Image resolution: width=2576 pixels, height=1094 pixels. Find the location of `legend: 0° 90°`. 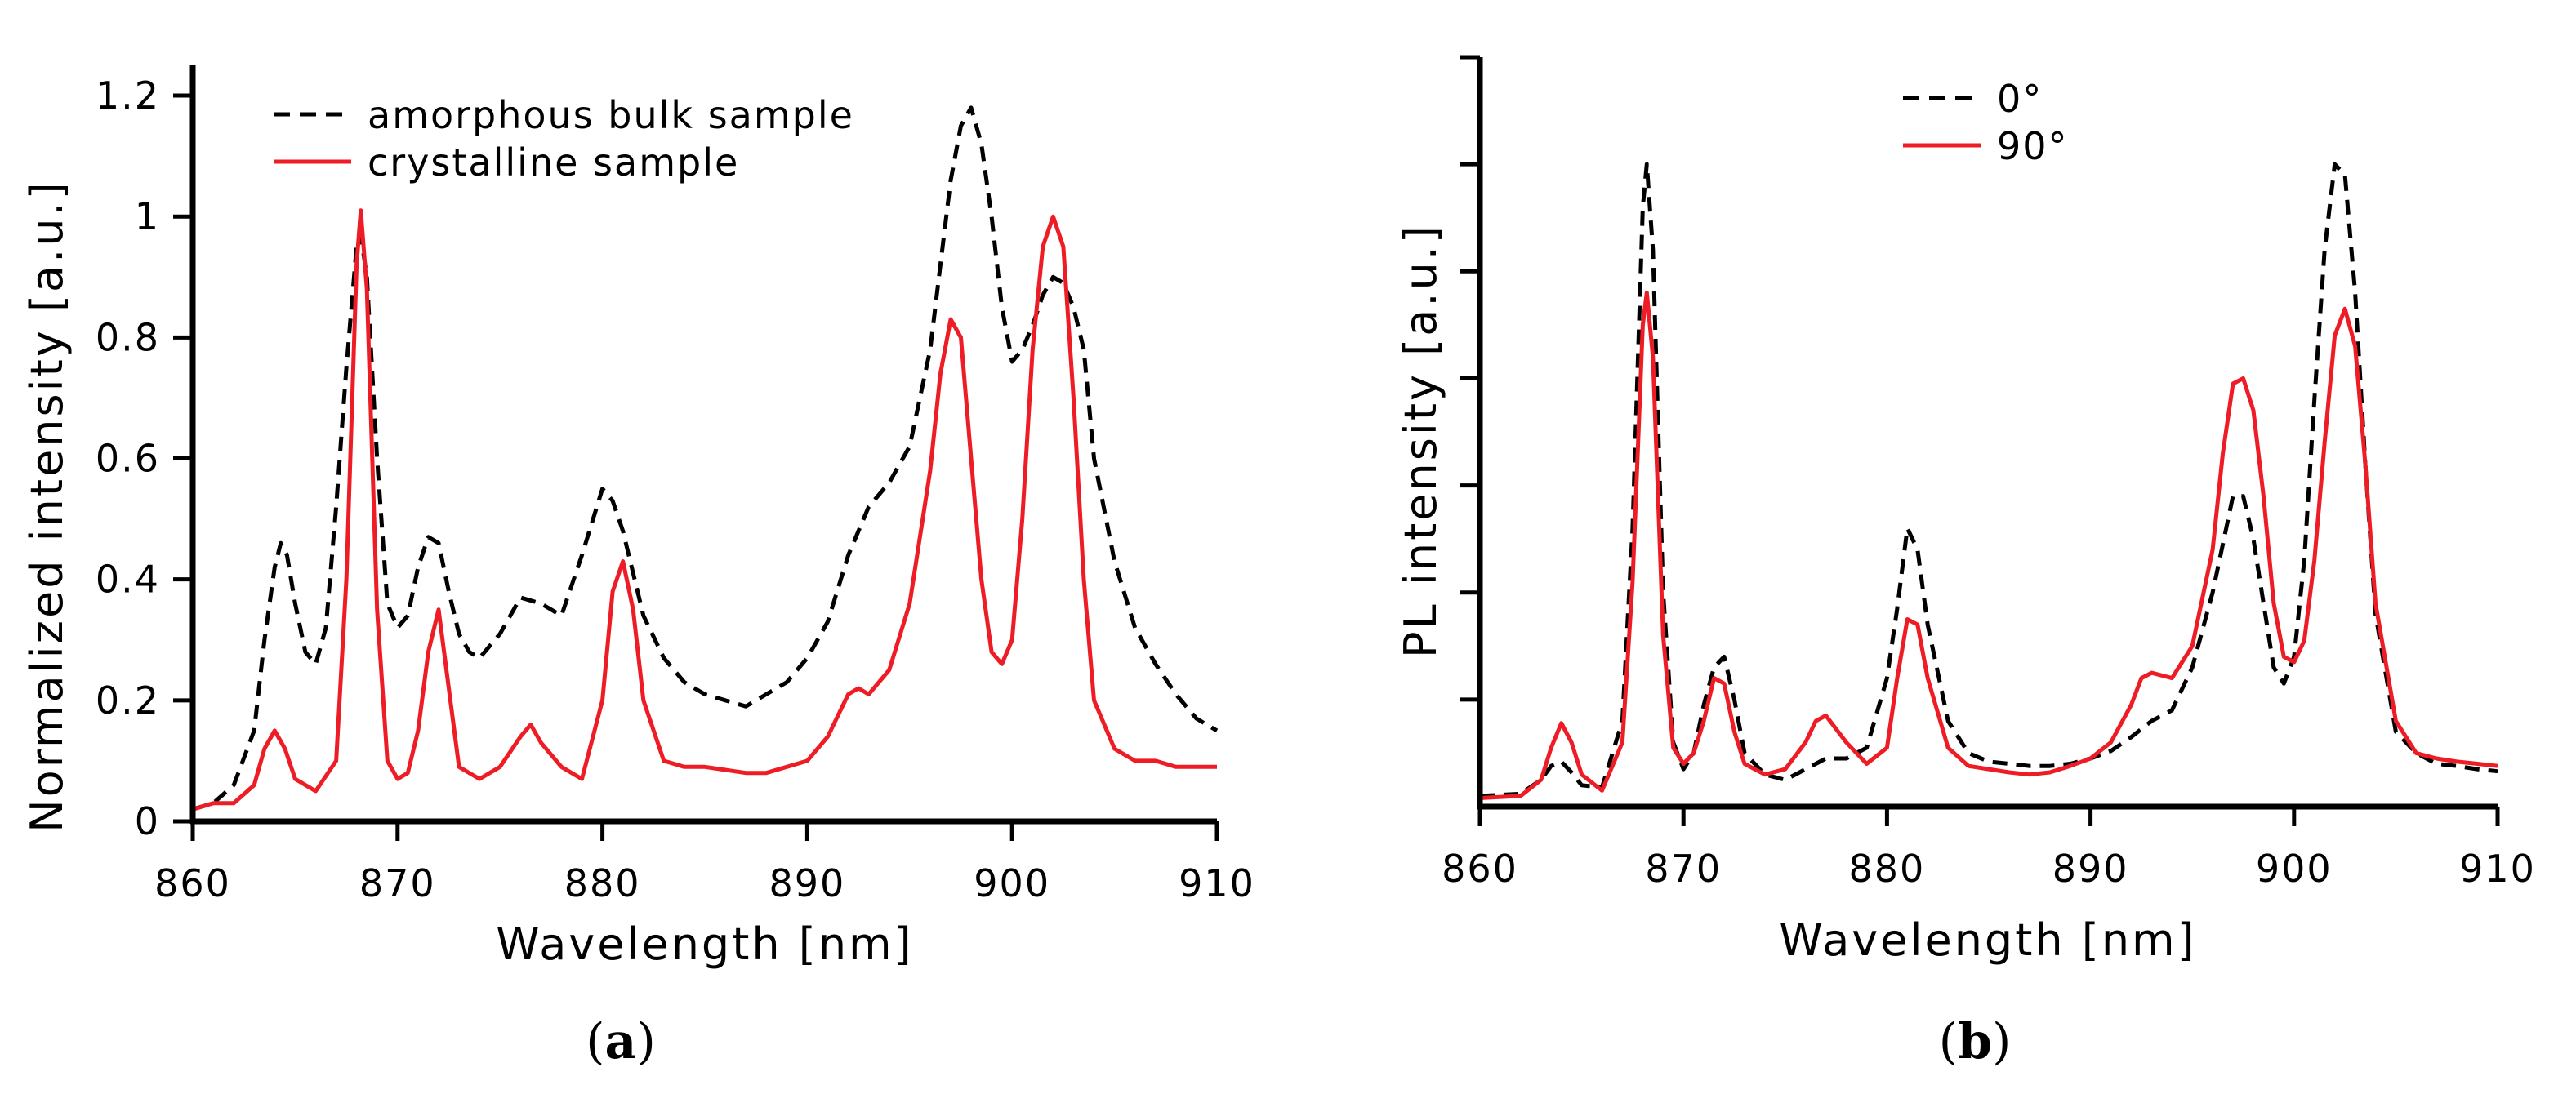

legend: 0° 90° is located at coordinates (1986, 122).